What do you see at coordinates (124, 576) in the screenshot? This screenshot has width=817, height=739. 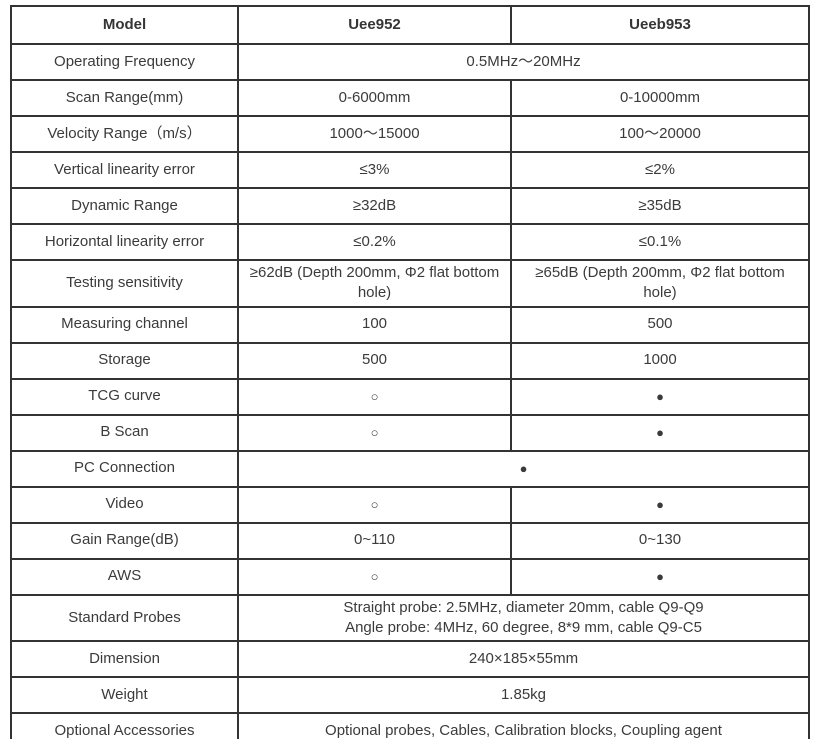 I see `row-label: AWS` at bounding box center [124, 576].